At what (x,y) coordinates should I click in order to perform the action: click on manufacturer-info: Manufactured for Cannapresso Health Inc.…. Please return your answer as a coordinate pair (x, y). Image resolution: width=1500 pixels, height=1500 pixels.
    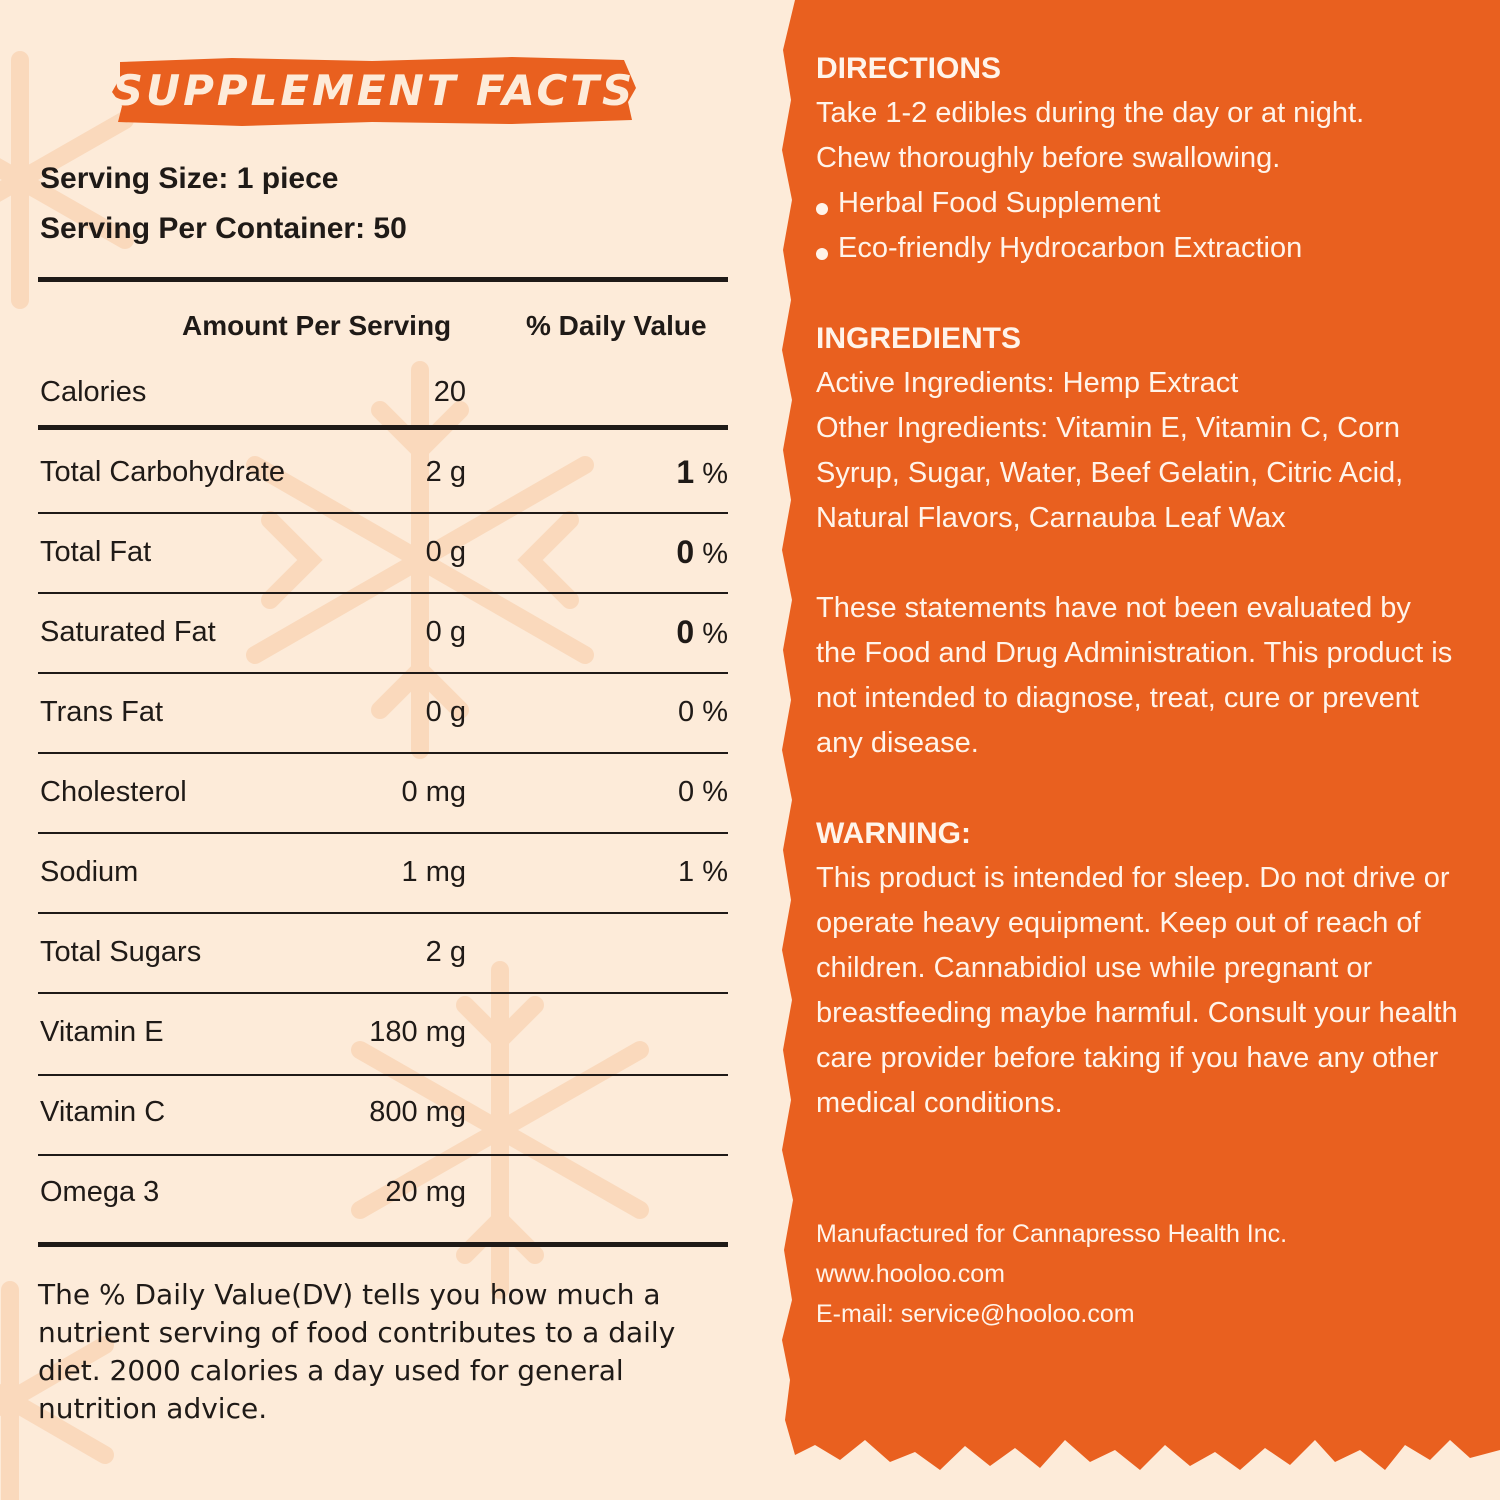
    Looking at the image, I should click on (1146, 1274).